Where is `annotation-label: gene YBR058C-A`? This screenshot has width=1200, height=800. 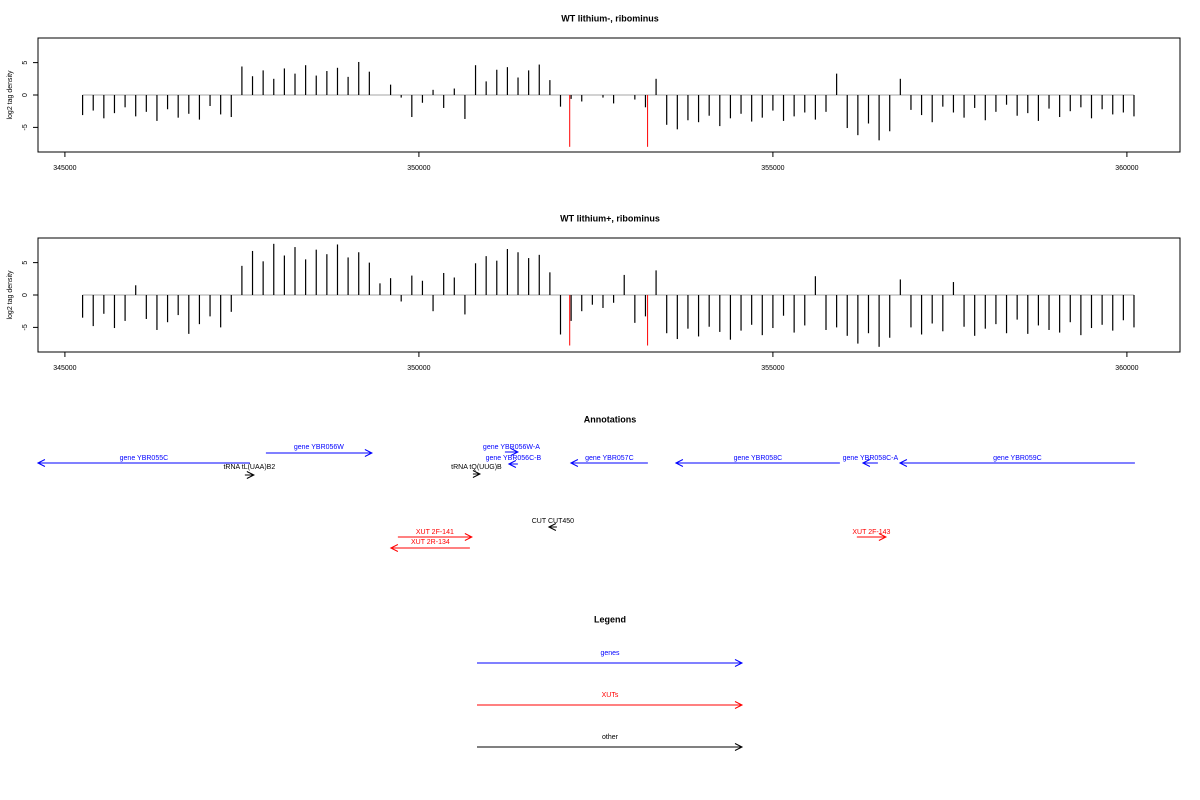
annotation-label: gene YBR058C-A is located at coordinates (871, 458).